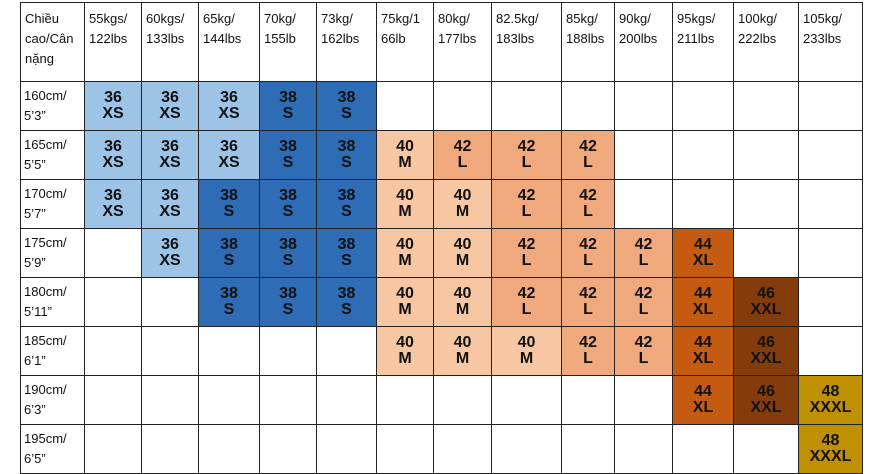 This screenshot has width=872, height=474. What do you see at coordinates (766, 407) in the screenshot?
I see `size-label: XXL` at bounding box center [766, 407].